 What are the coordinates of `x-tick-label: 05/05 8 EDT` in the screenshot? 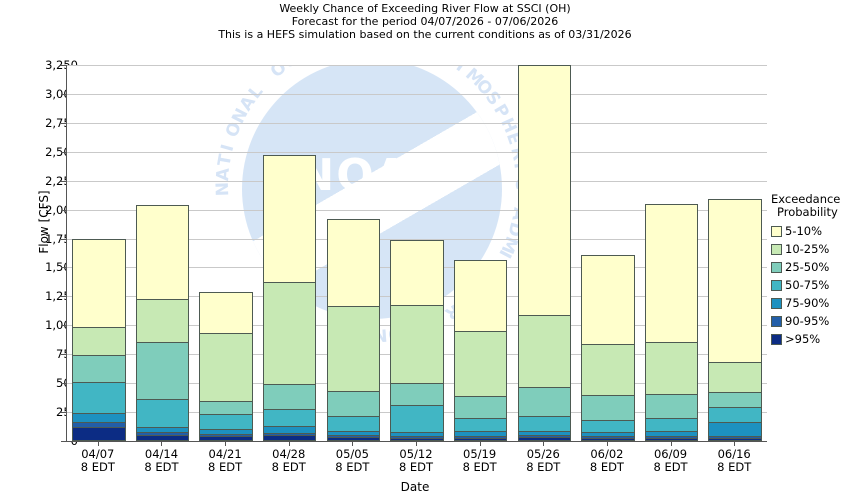 It's located at (352, 461).